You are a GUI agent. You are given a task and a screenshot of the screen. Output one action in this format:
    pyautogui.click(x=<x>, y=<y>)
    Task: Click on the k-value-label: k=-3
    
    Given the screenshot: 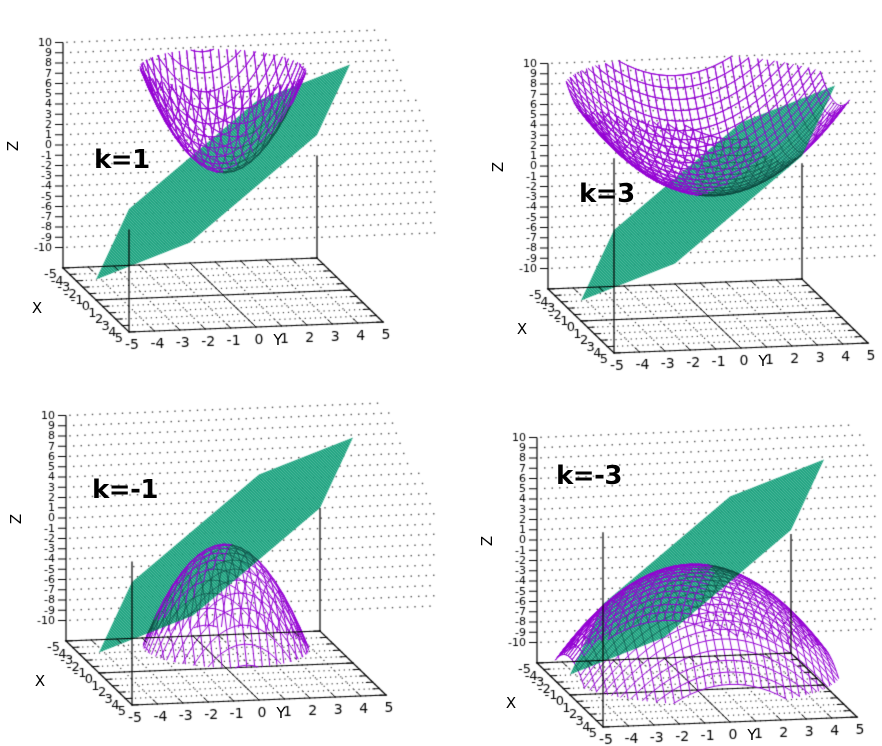 What is the action you would take?
    pyautogui.click(x=589, y=476)
    